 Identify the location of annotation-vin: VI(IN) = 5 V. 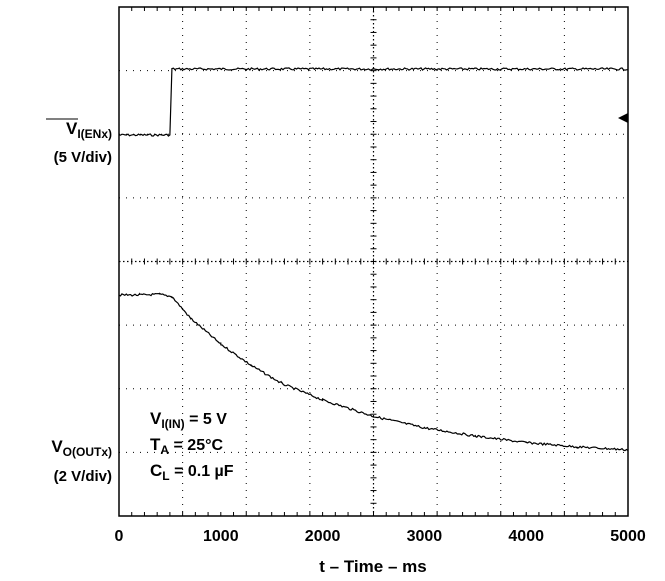
(188, 420).